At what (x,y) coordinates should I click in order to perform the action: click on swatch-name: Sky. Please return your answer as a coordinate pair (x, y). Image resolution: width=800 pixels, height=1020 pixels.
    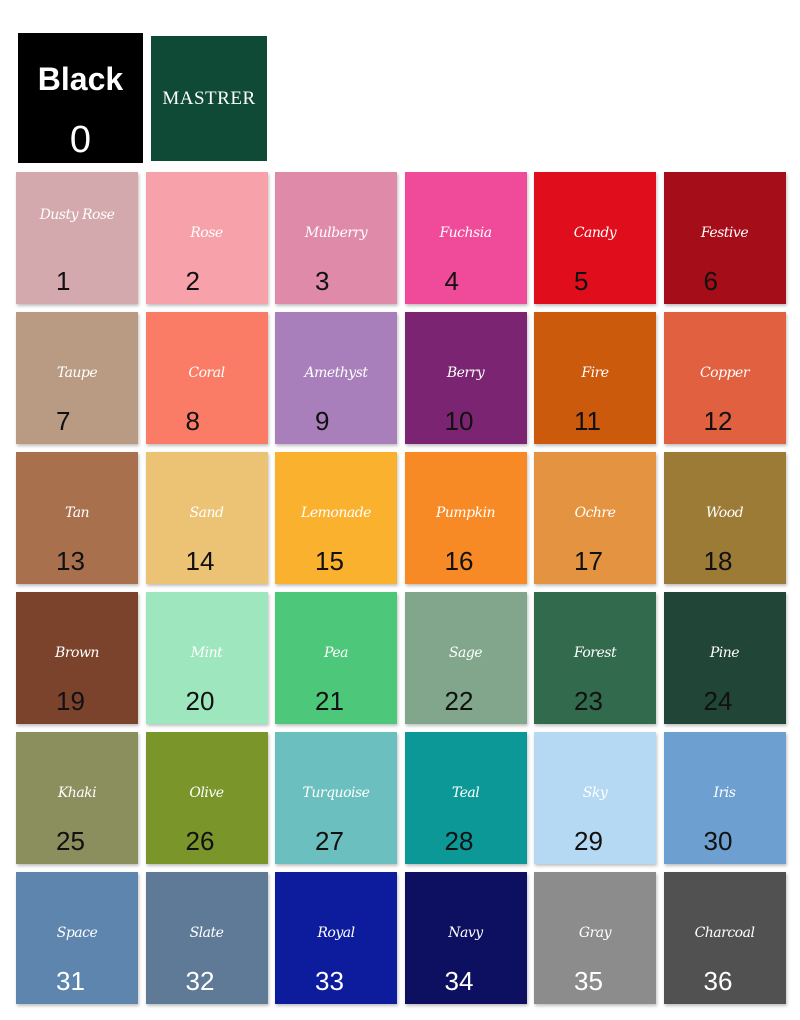
    Looking at the image, I should click on (595, 793).